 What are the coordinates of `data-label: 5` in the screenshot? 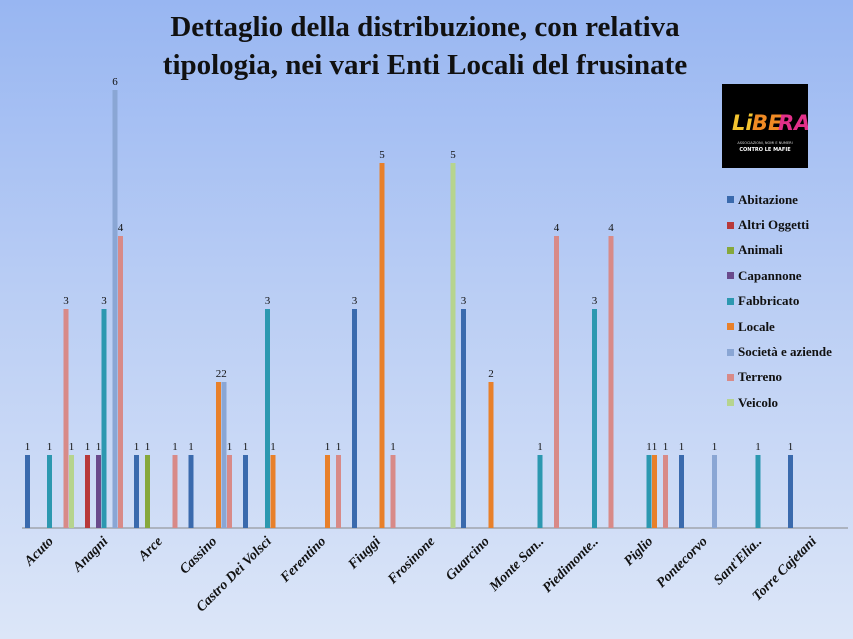 It's located at (382, 155).